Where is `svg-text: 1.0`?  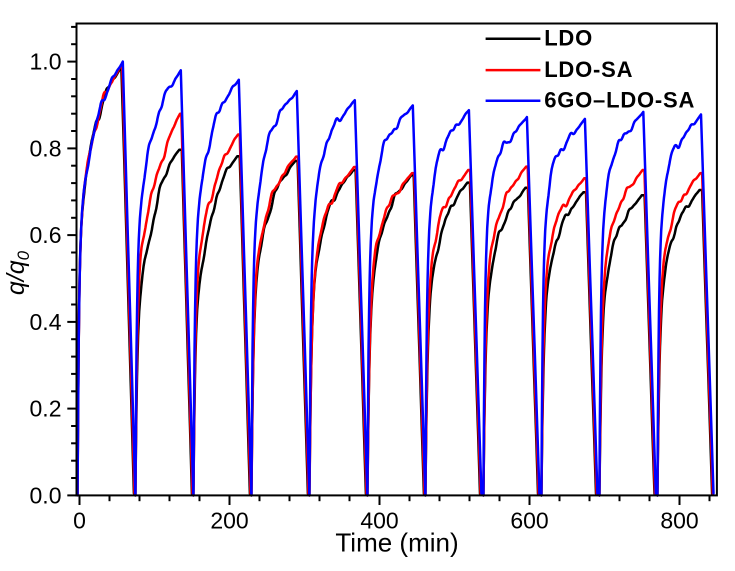 svg-text: 1.0 is located at coordinates (46, 62).